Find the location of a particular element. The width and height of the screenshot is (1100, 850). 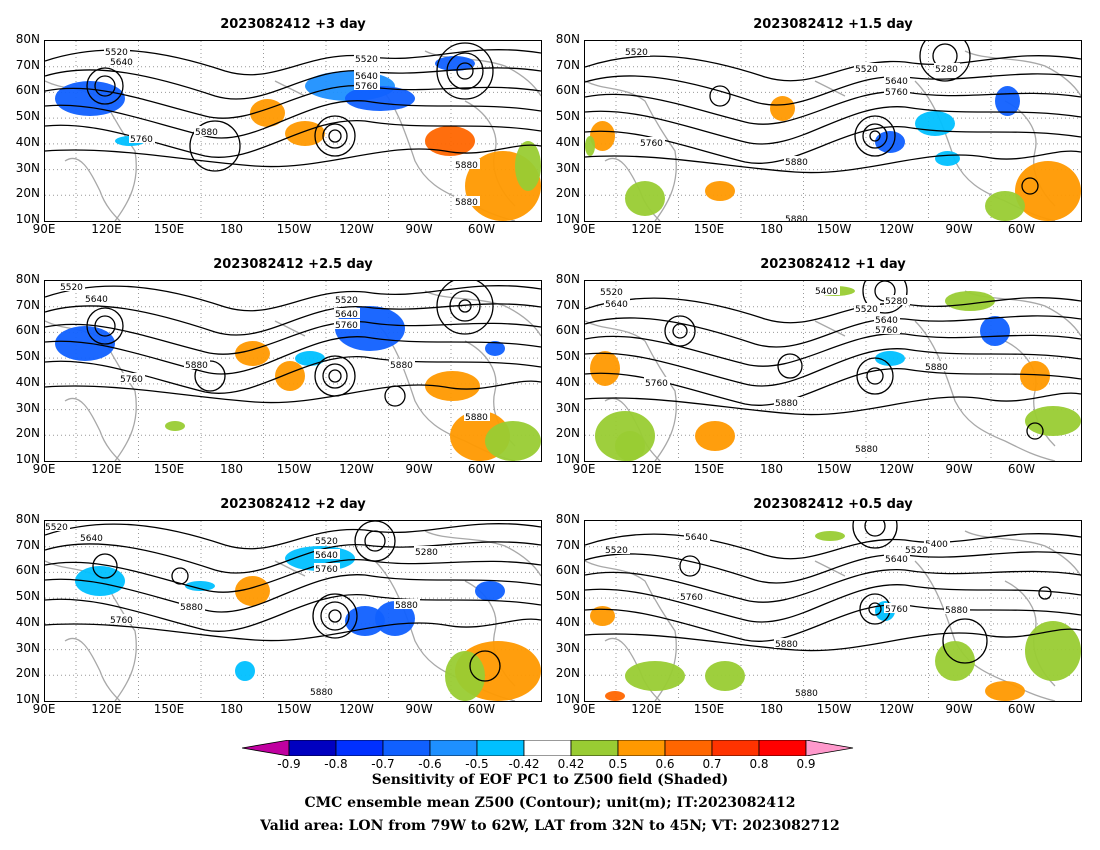

map-frame: 5520 5640 5520 5640 5760 5760 5880 5880 5880 is located at coordinates (293, 371).